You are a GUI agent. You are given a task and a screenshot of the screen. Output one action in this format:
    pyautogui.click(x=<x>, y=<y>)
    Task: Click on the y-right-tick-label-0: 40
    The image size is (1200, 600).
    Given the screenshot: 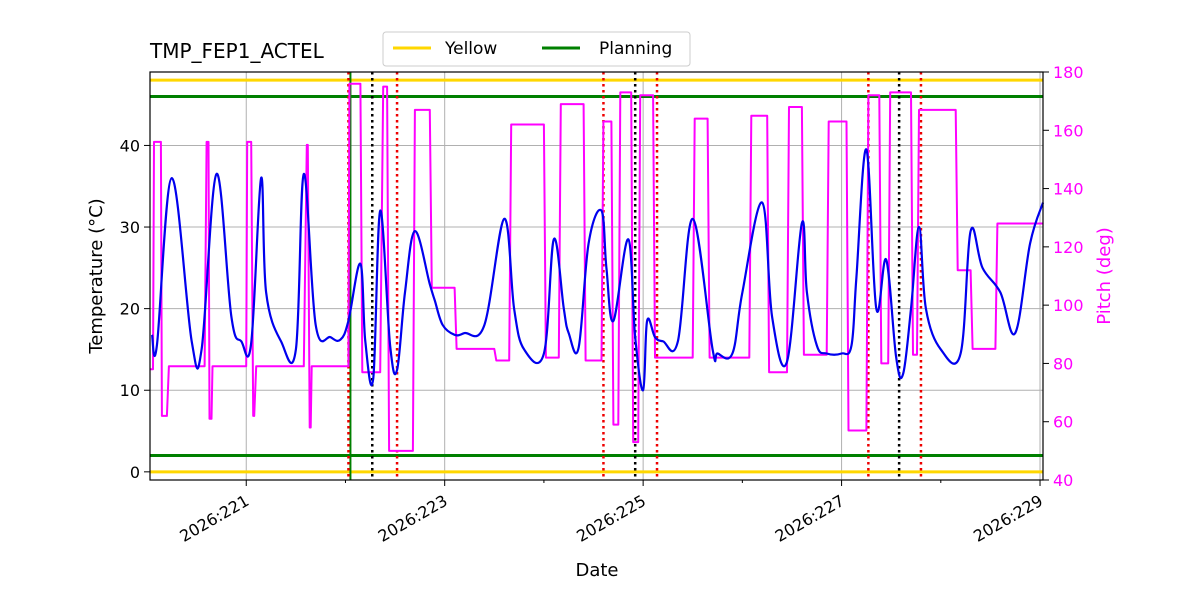 What is the action you would take?
    pyautogui.click(x=1063, y=480)
    